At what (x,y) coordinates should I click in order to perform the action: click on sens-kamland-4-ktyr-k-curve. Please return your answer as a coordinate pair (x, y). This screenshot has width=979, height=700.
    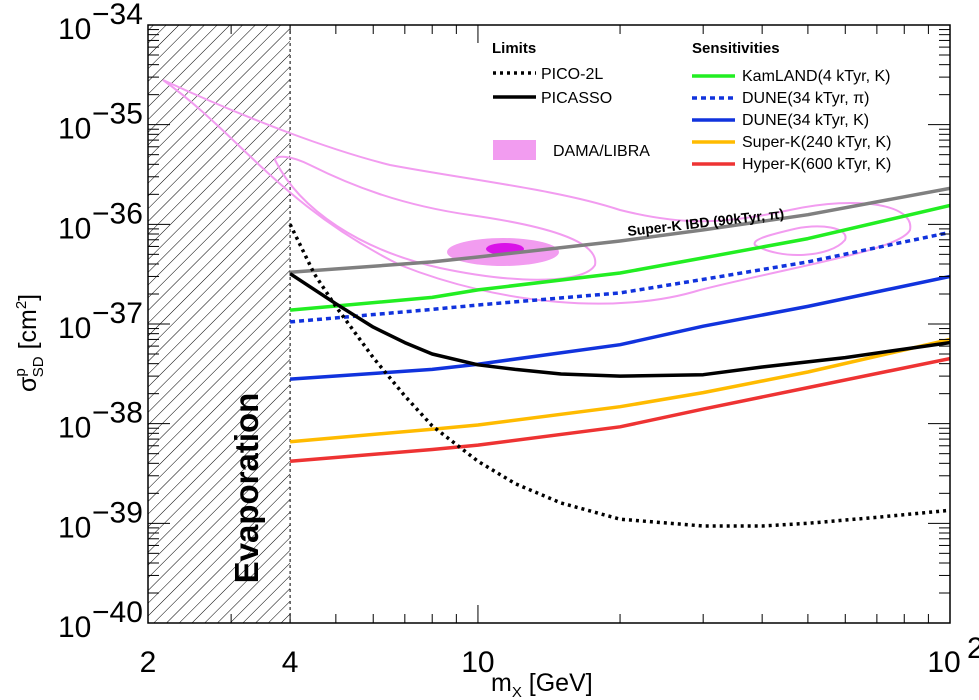
    Looking at the image, I should click on (619, 257).